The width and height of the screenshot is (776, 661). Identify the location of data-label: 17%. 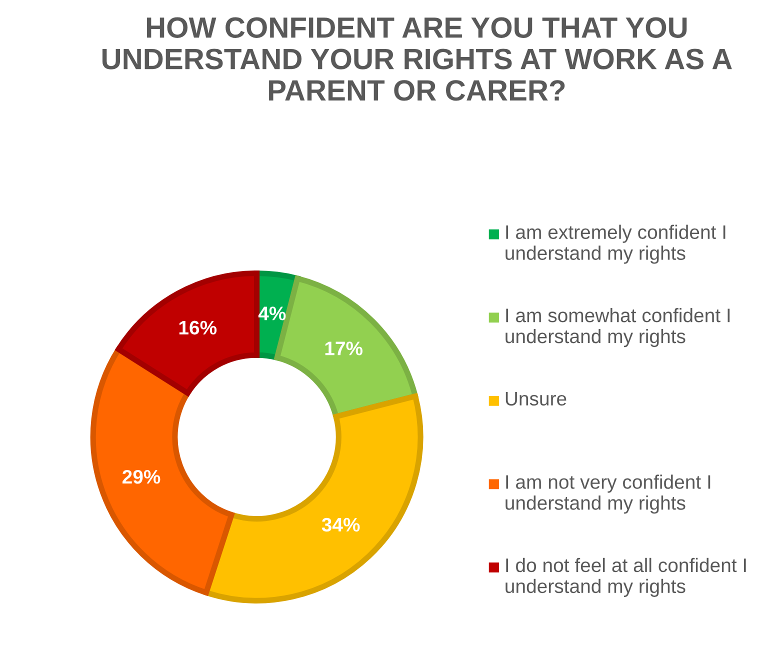
(344, 349).